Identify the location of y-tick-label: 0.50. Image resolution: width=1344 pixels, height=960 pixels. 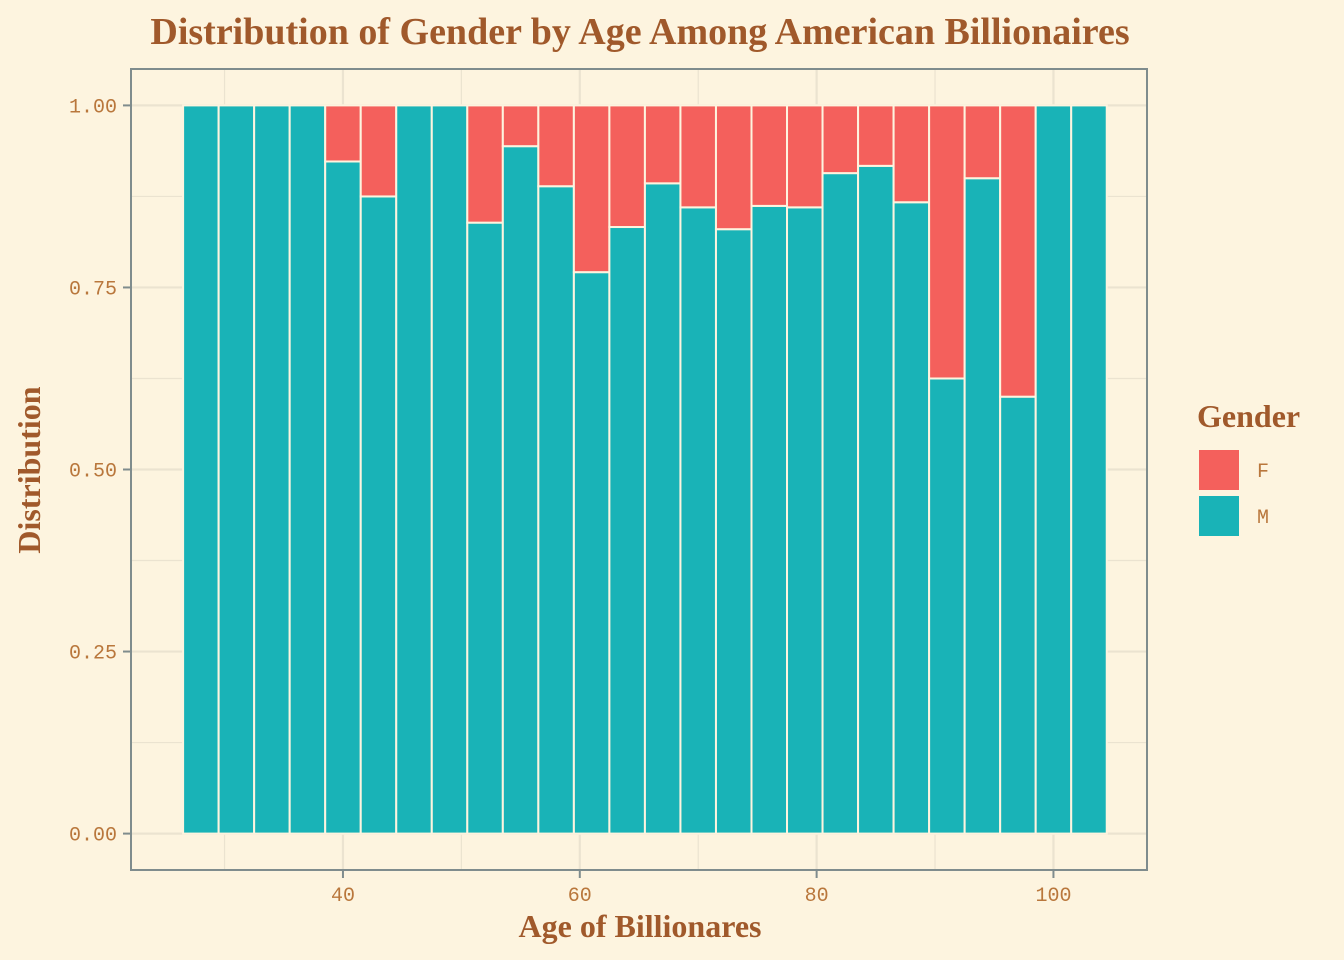
(93, 472).